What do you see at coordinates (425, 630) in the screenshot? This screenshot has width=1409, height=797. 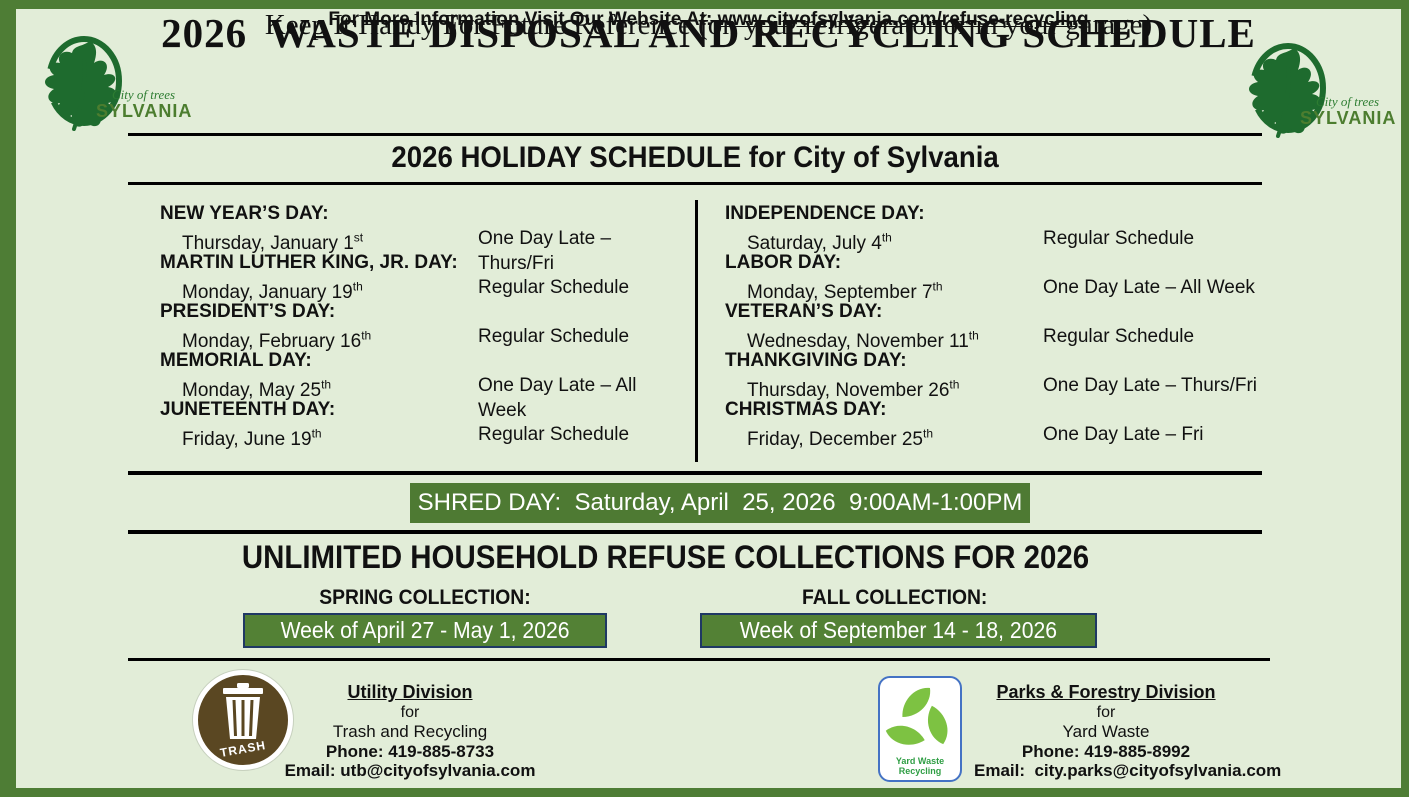 I see `spring-collection-week-box: Week of April 27 - May 1, 2026` at bounding box center [425, 630].